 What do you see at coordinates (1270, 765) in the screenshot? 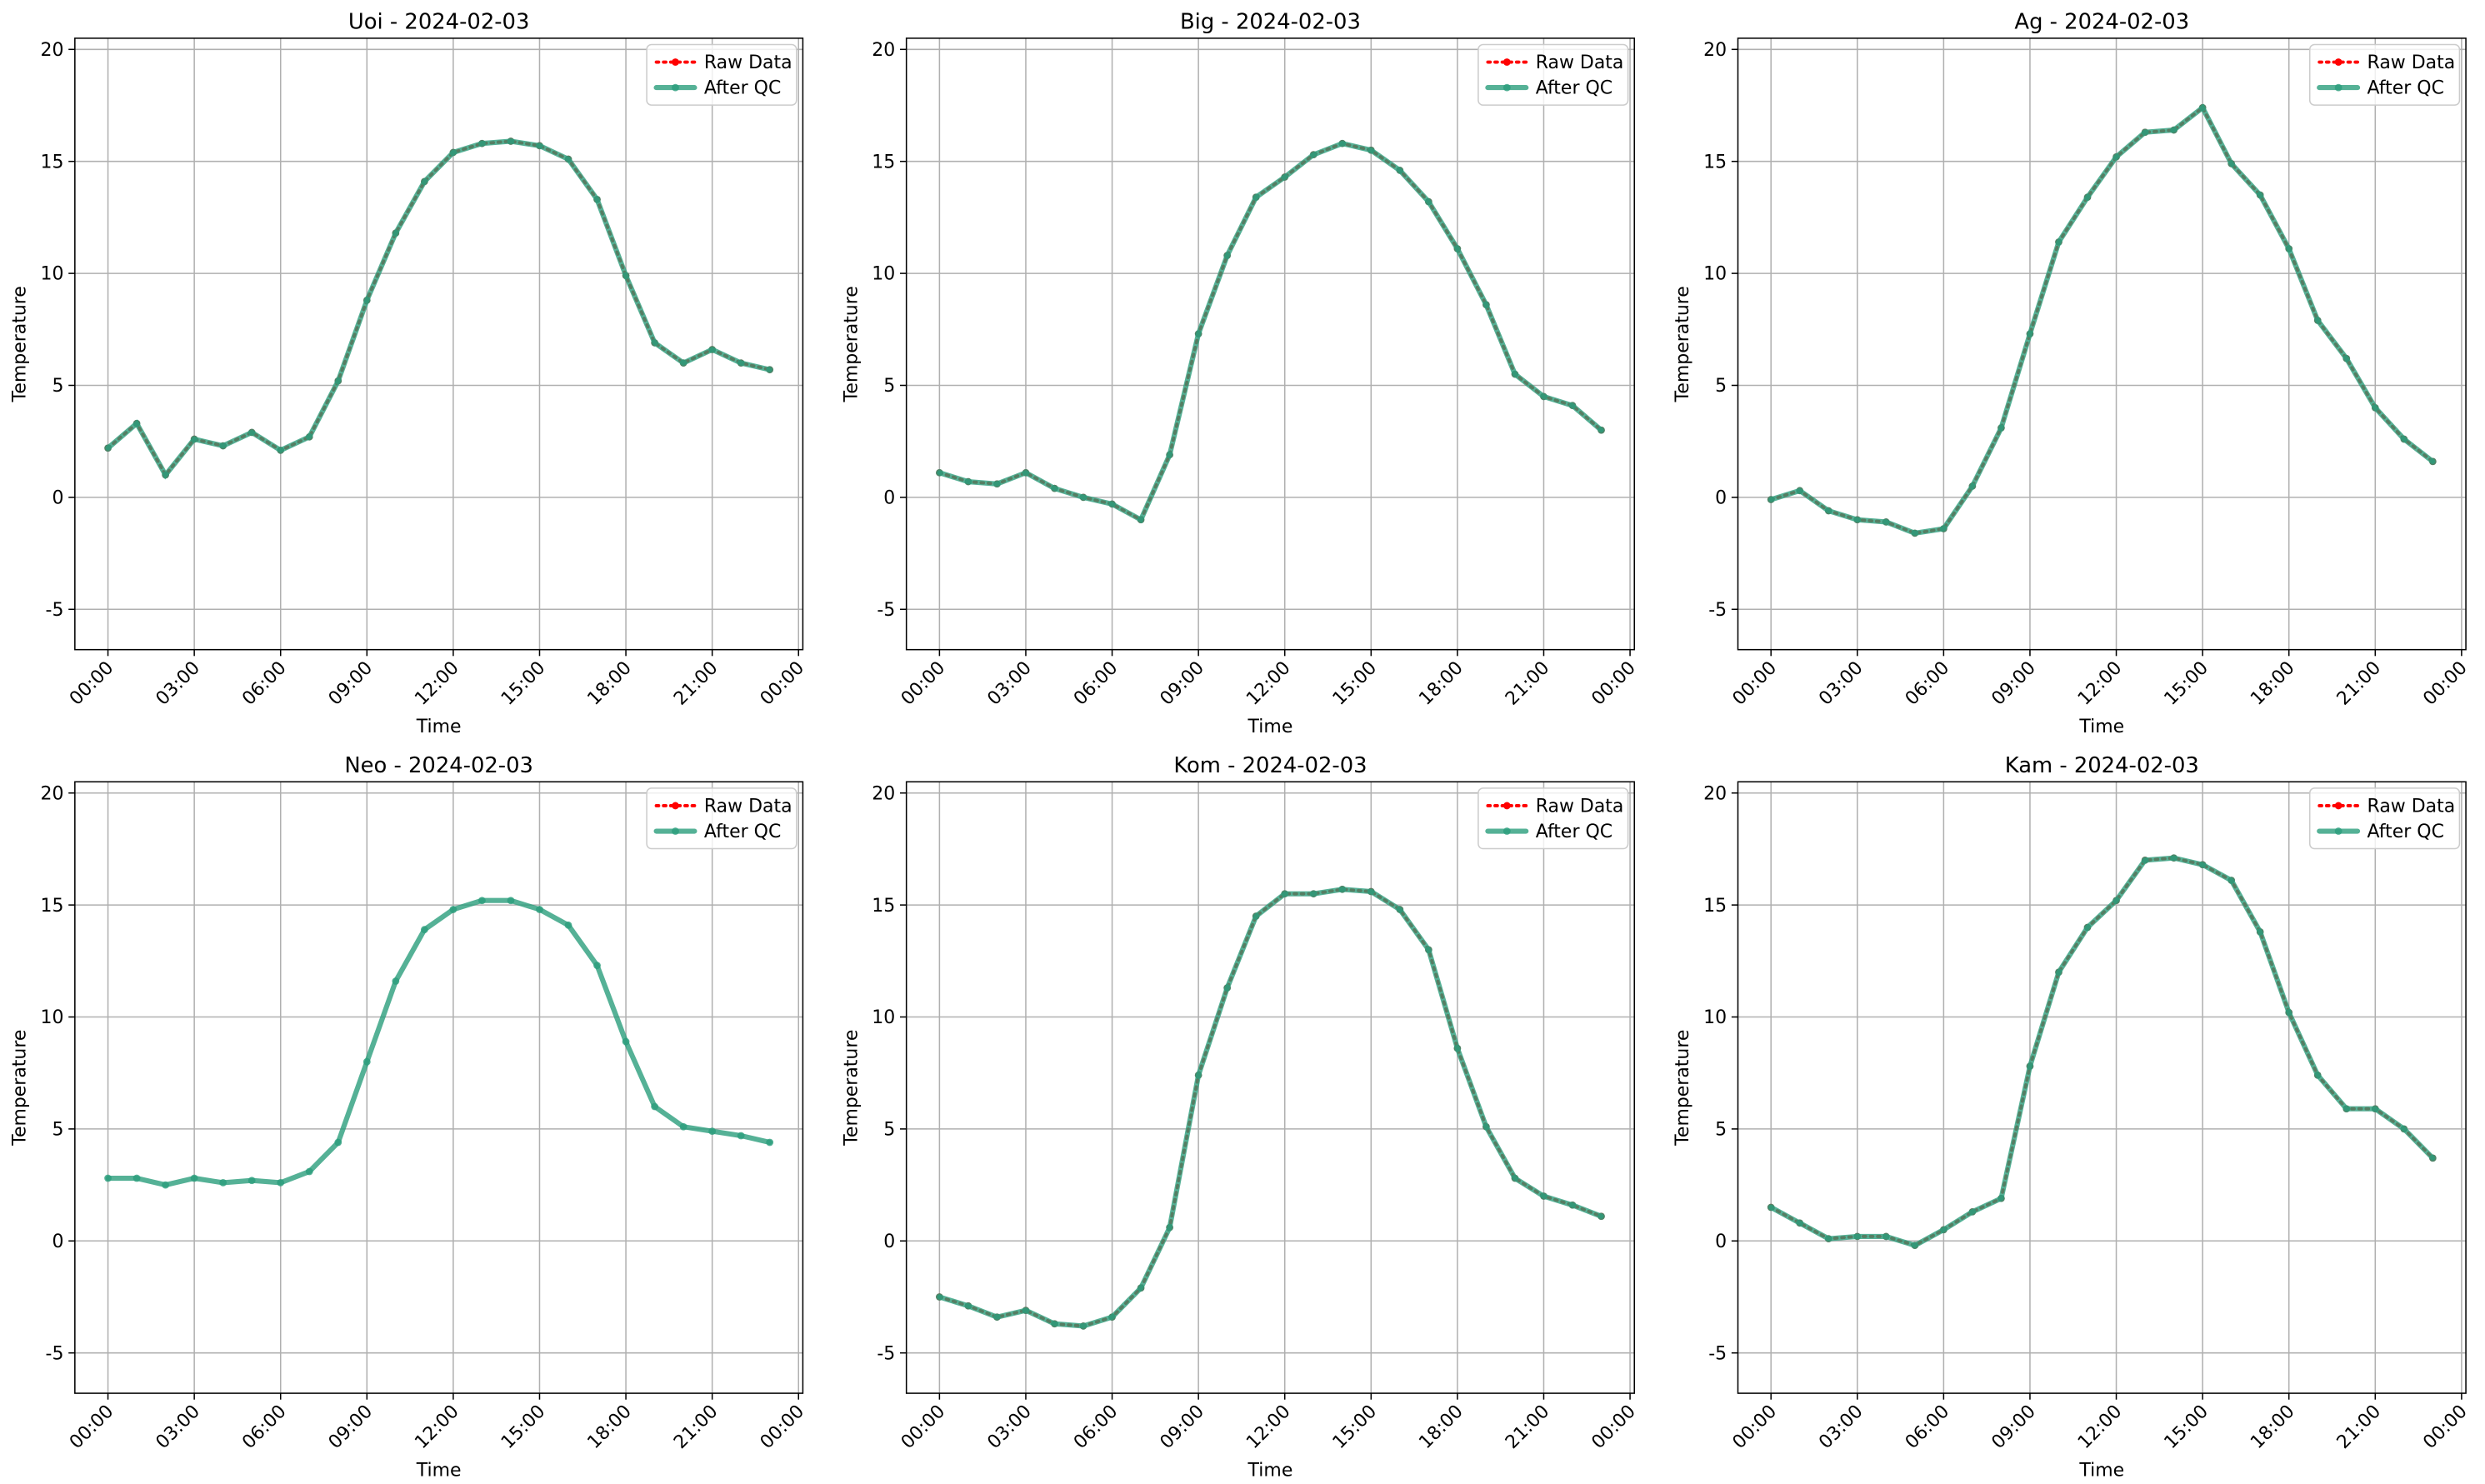
I see `chart-title: Kom - 2024-02-03` at bounding box center [1270, 765].